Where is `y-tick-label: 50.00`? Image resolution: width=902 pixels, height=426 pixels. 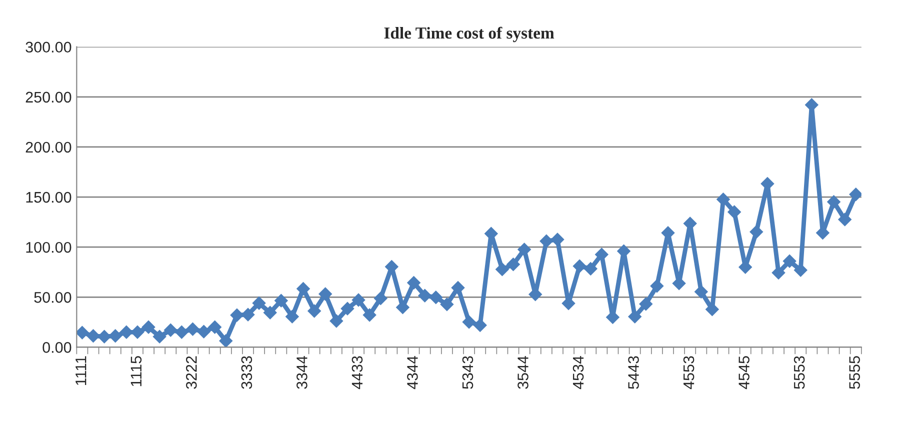 y-tick-label: 50.00 is located at coordinates (53, 297).